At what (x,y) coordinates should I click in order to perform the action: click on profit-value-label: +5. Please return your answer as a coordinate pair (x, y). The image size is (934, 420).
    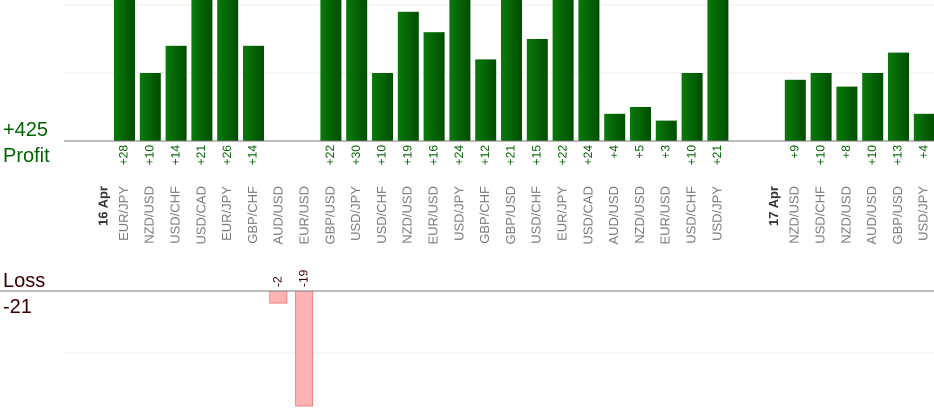
    Looking at the image, I should click on (640, 152).